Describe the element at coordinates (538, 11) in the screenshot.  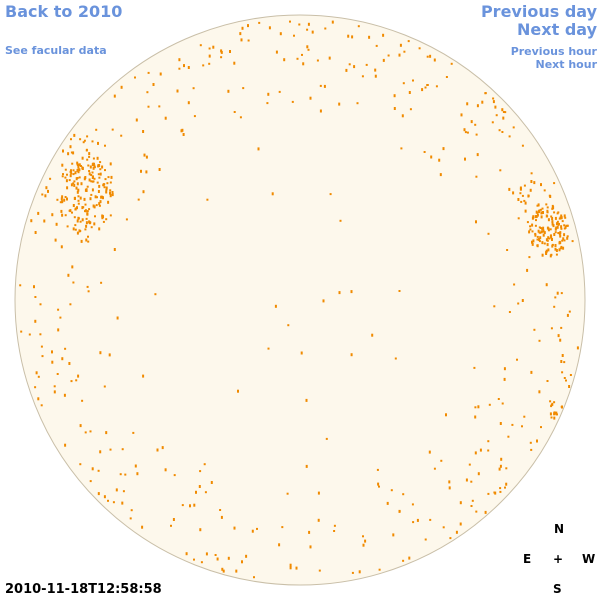
I see `previous-day-link: Previous day` at that location.